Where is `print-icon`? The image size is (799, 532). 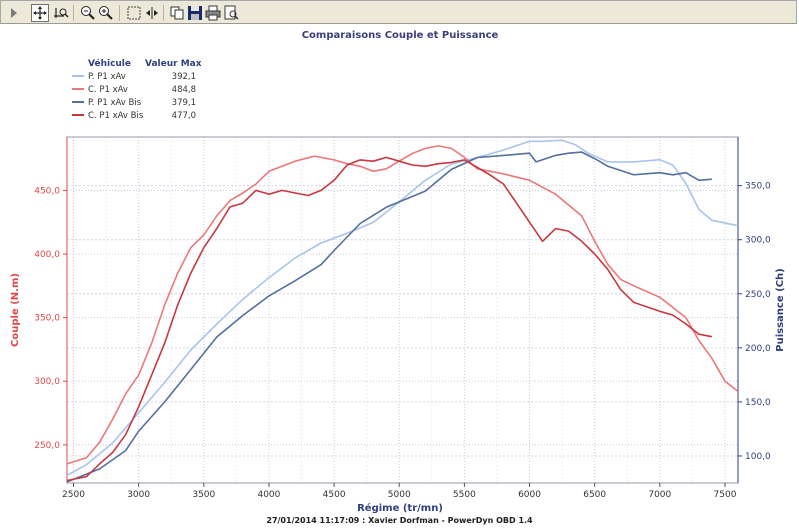 print-icon is located at coordinates (213, 13).